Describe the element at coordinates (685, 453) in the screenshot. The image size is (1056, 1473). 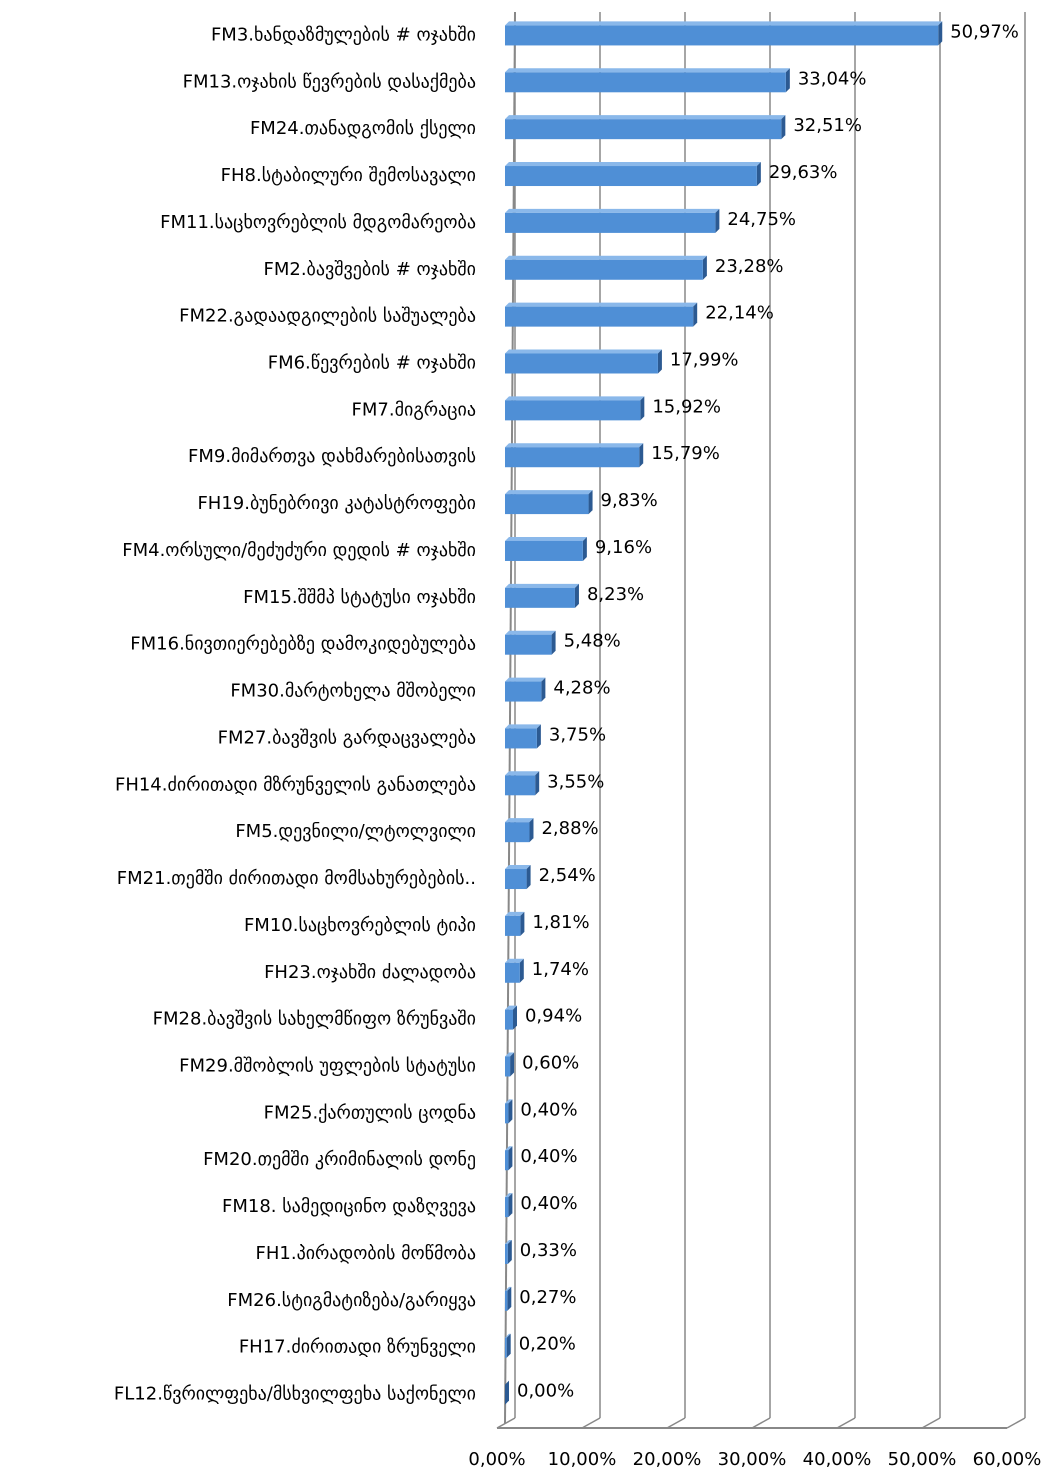
I see `value-label: 15,79%` at that location.